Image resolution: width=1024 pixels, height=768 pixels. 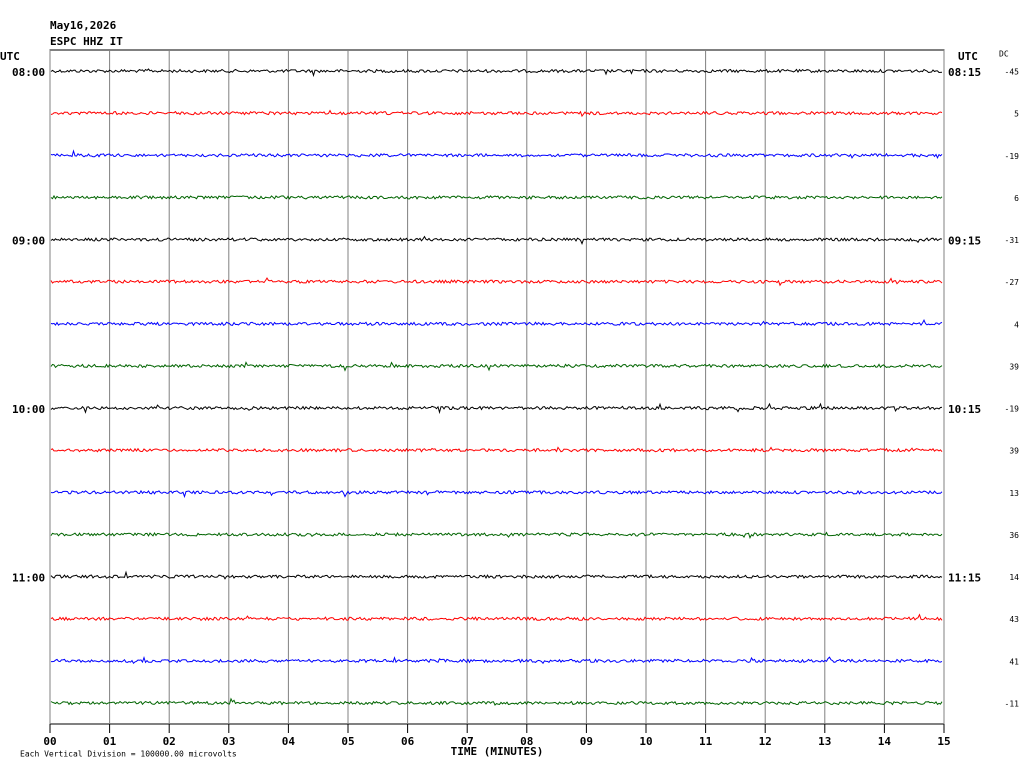 What do you see at coordinates (1012, 240) in the screenshot?
I see `dc-offset-label: -31` at bounding box center [1012, 240].